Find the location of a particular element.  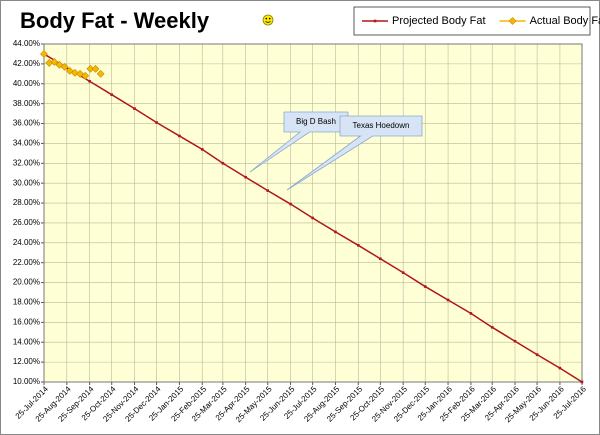

legend-box is located at coordinates (472, 21).